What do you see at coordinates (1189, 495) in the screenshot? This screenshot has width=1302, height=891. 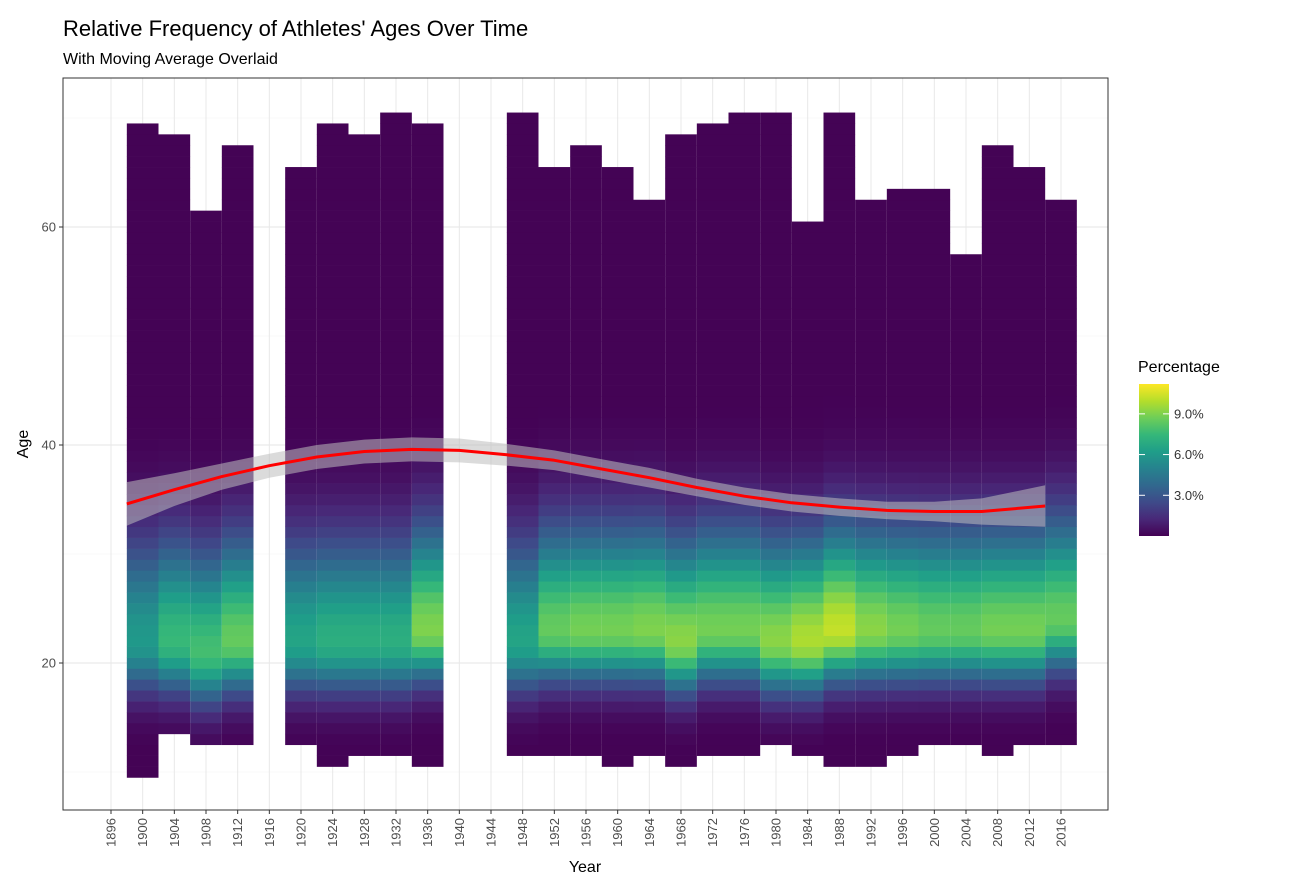 I see `legend-label: 3.0%` at bounding box center [1189, 495].